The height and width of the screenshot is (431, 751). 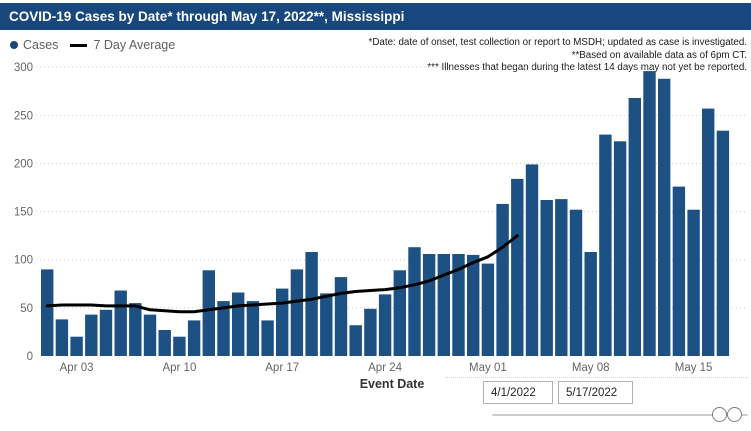 What do you see at coordinates (620, 415) in the screenshot?
I see `date-range-slider-track` at bounding box center [620, 415].